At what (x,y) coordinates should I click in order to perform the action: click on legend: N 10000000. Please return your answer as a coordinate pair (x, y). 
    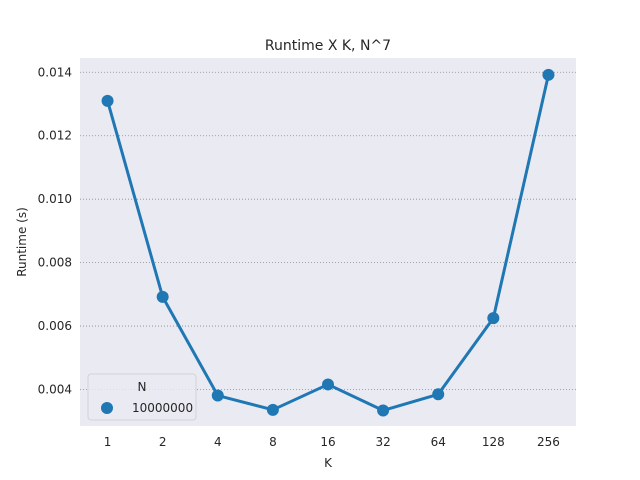
    Looking at the image, I should click on (142, 397).